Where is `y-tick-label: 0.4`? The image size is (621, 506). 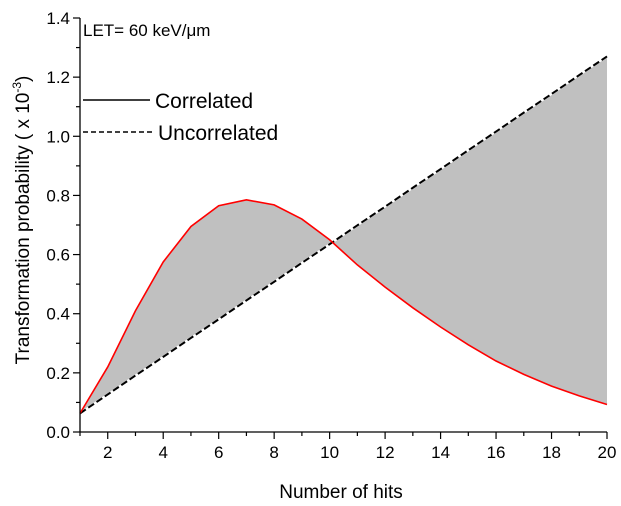
y-tick-label: 0.4 is located at coordinates (58, 314).